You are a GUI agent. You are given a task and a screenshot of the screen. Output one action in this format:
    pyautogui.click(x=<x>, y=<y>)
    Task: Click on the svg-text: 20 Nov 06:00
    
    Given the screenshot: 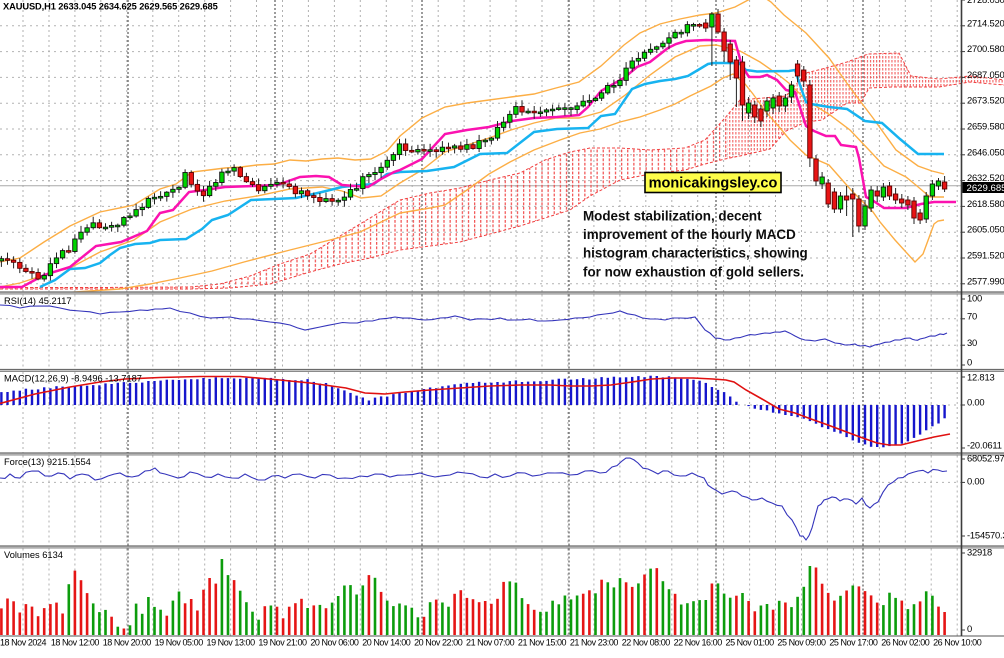 What is the action you would take?
    pyautogui.click(x=334, y=643)
    